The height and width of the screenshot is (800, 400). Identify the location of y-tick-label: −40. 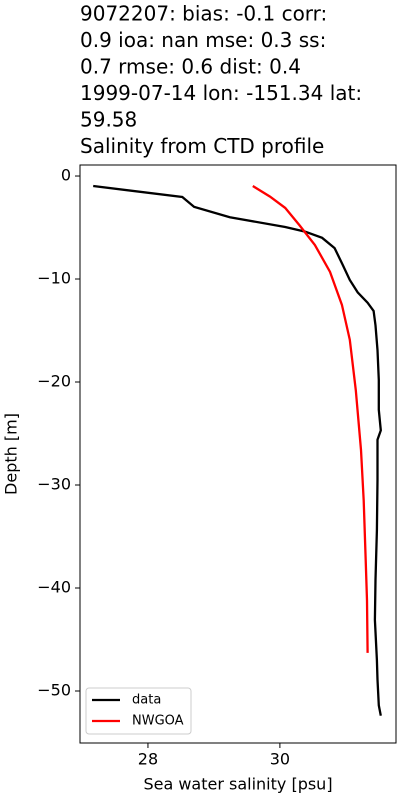
(54, 586).